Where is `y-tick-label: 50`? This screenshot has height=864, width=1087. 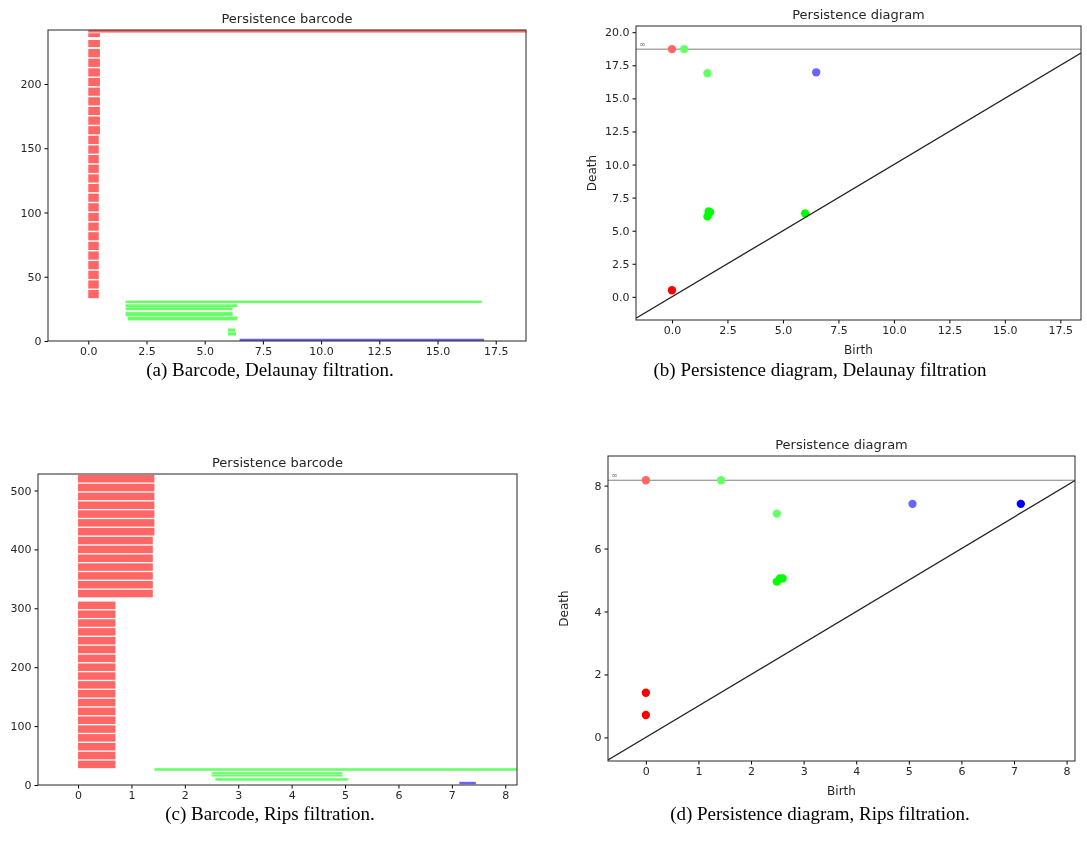
y-tick-label: 50 is located at coordinates (34, 277).